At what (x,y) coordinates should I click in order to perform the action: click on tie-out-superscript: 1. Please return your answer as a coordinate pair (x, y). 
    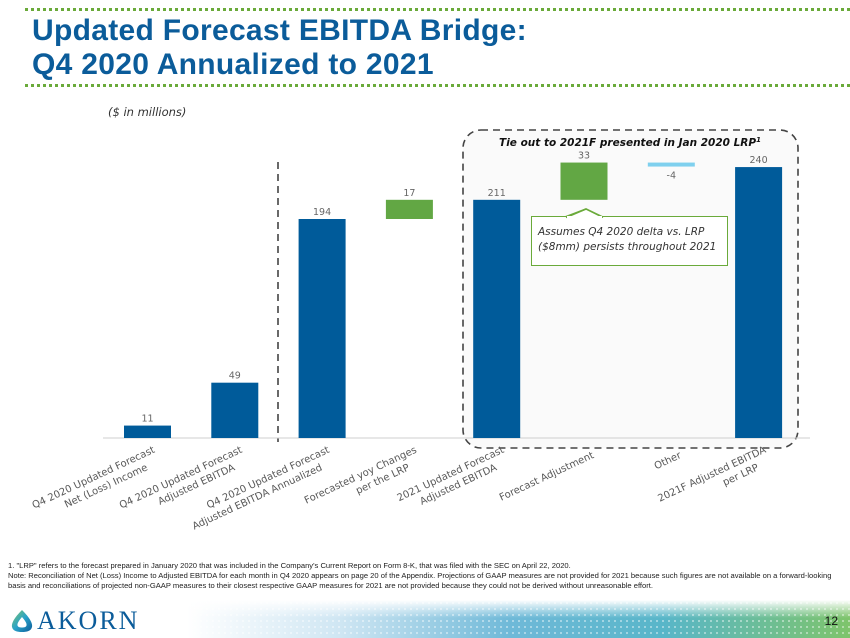
    Looking at the image, I should click on (758, 140).